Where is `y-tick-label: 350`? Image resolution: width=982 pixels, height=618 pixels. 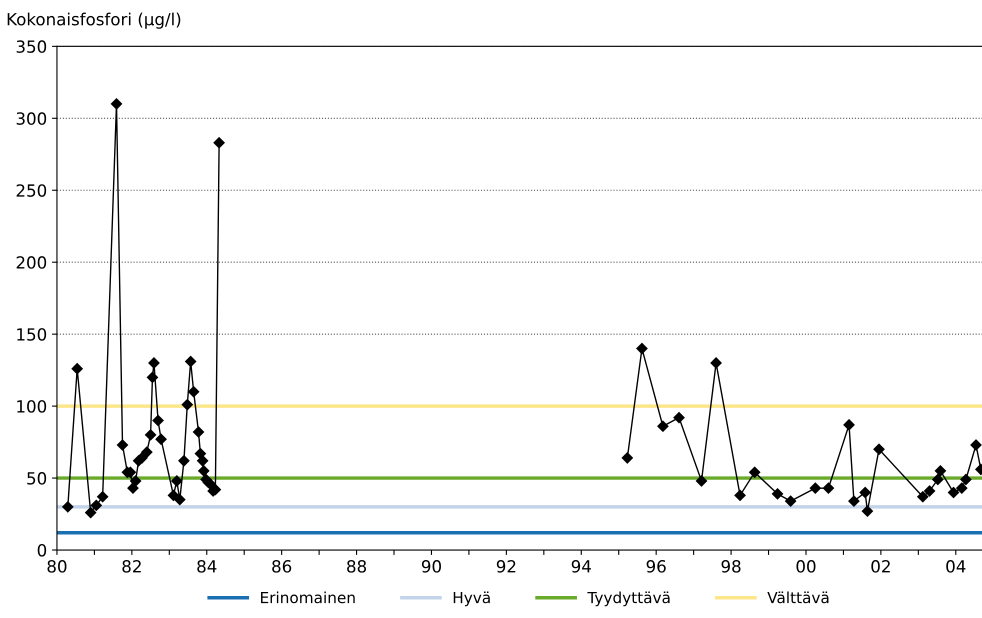
y-tick-label: 350 is located at coordinates (31, 46).